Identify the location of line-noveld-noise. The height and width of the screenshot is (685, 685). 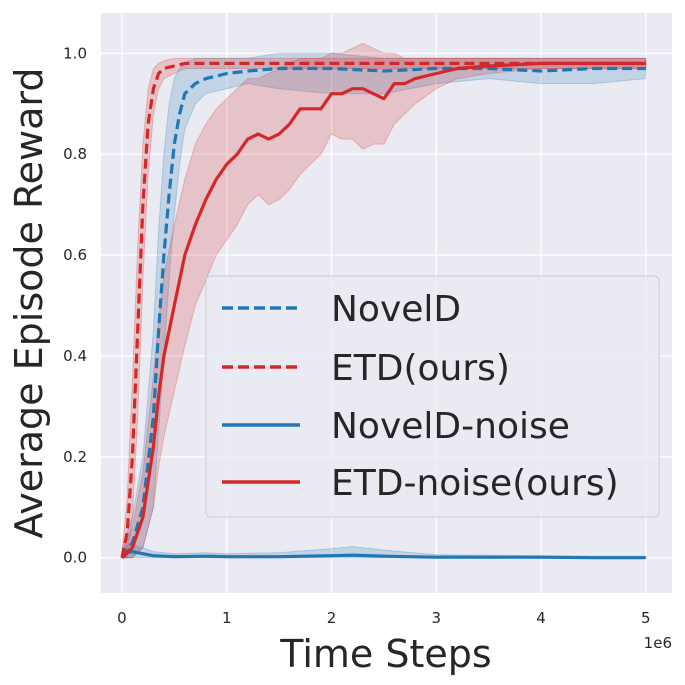
(383, 554).